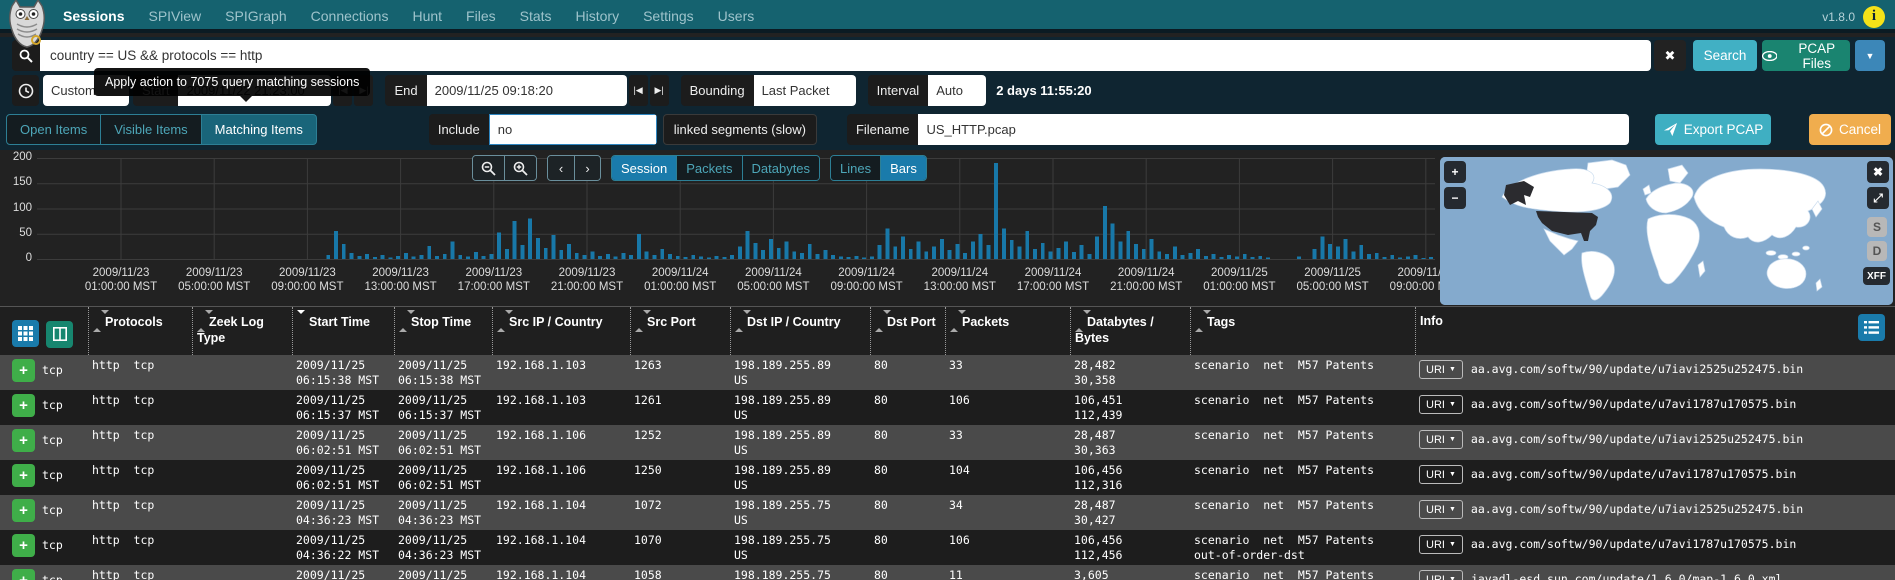  Describe the element at coordinates (561, 168) in the screenshot. I see `pan-left-icon: ‹` at that location.